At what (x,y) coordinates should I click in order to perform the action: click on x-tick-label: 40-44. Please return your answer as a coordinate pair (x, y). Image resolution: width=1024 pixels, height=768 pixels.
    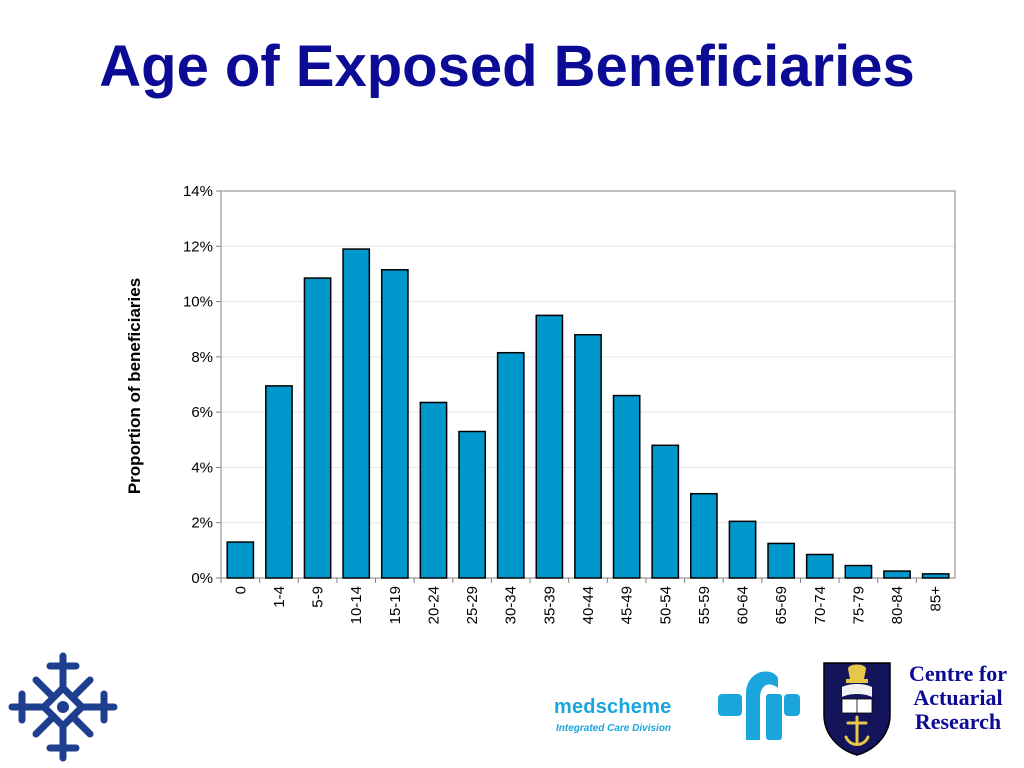
    Looking at the image, I should click on (588, 605).